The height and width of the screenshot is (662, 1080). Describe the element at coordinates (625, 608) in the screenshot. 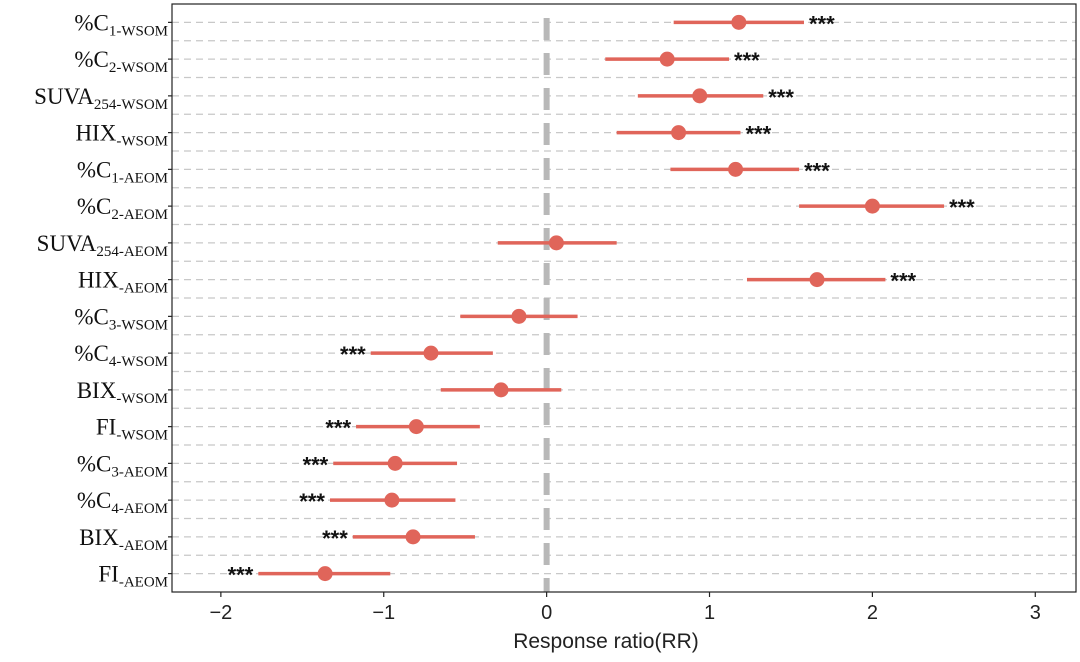

I see `x-axis-ticks: −2 −1 0 1 2 3` at that location.